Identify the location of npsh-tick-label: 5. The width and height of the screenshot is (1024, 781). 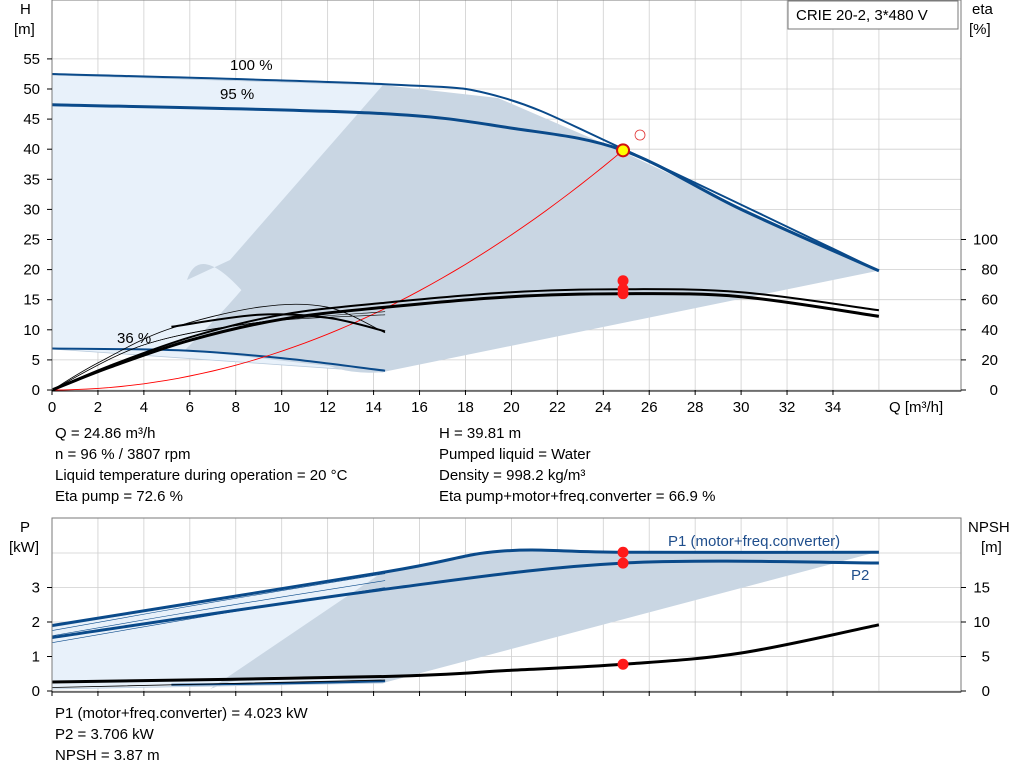
(986, 657).